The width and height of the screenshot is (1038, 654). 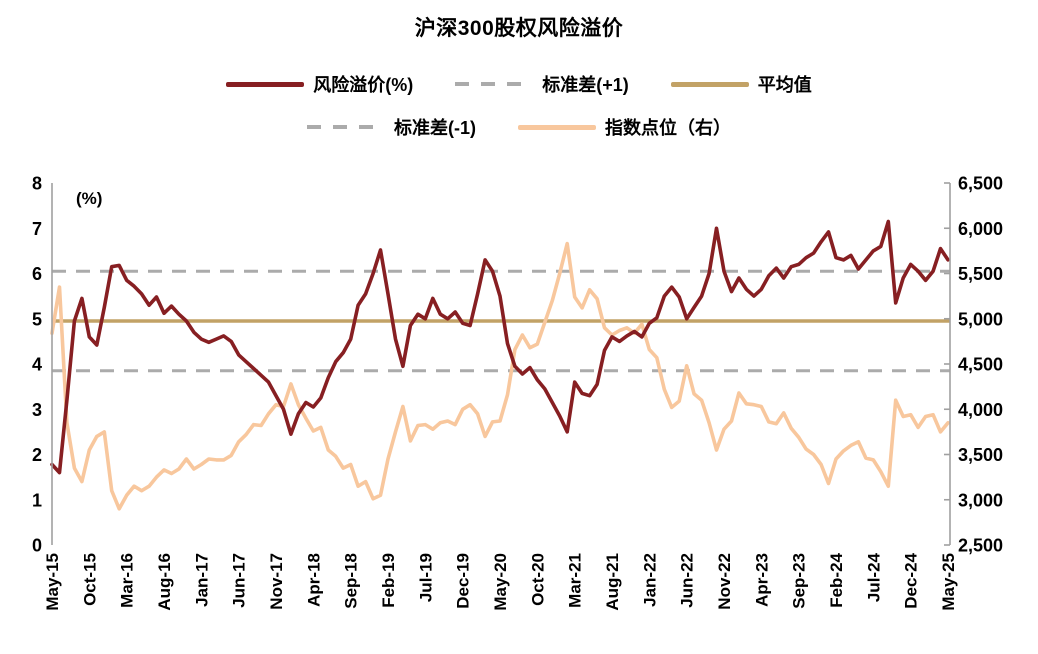 What do you see at coordinates (425, 577) in the screenshot?
I see `x-axis-tick: Jul-19` at bounding box center [425, 577].